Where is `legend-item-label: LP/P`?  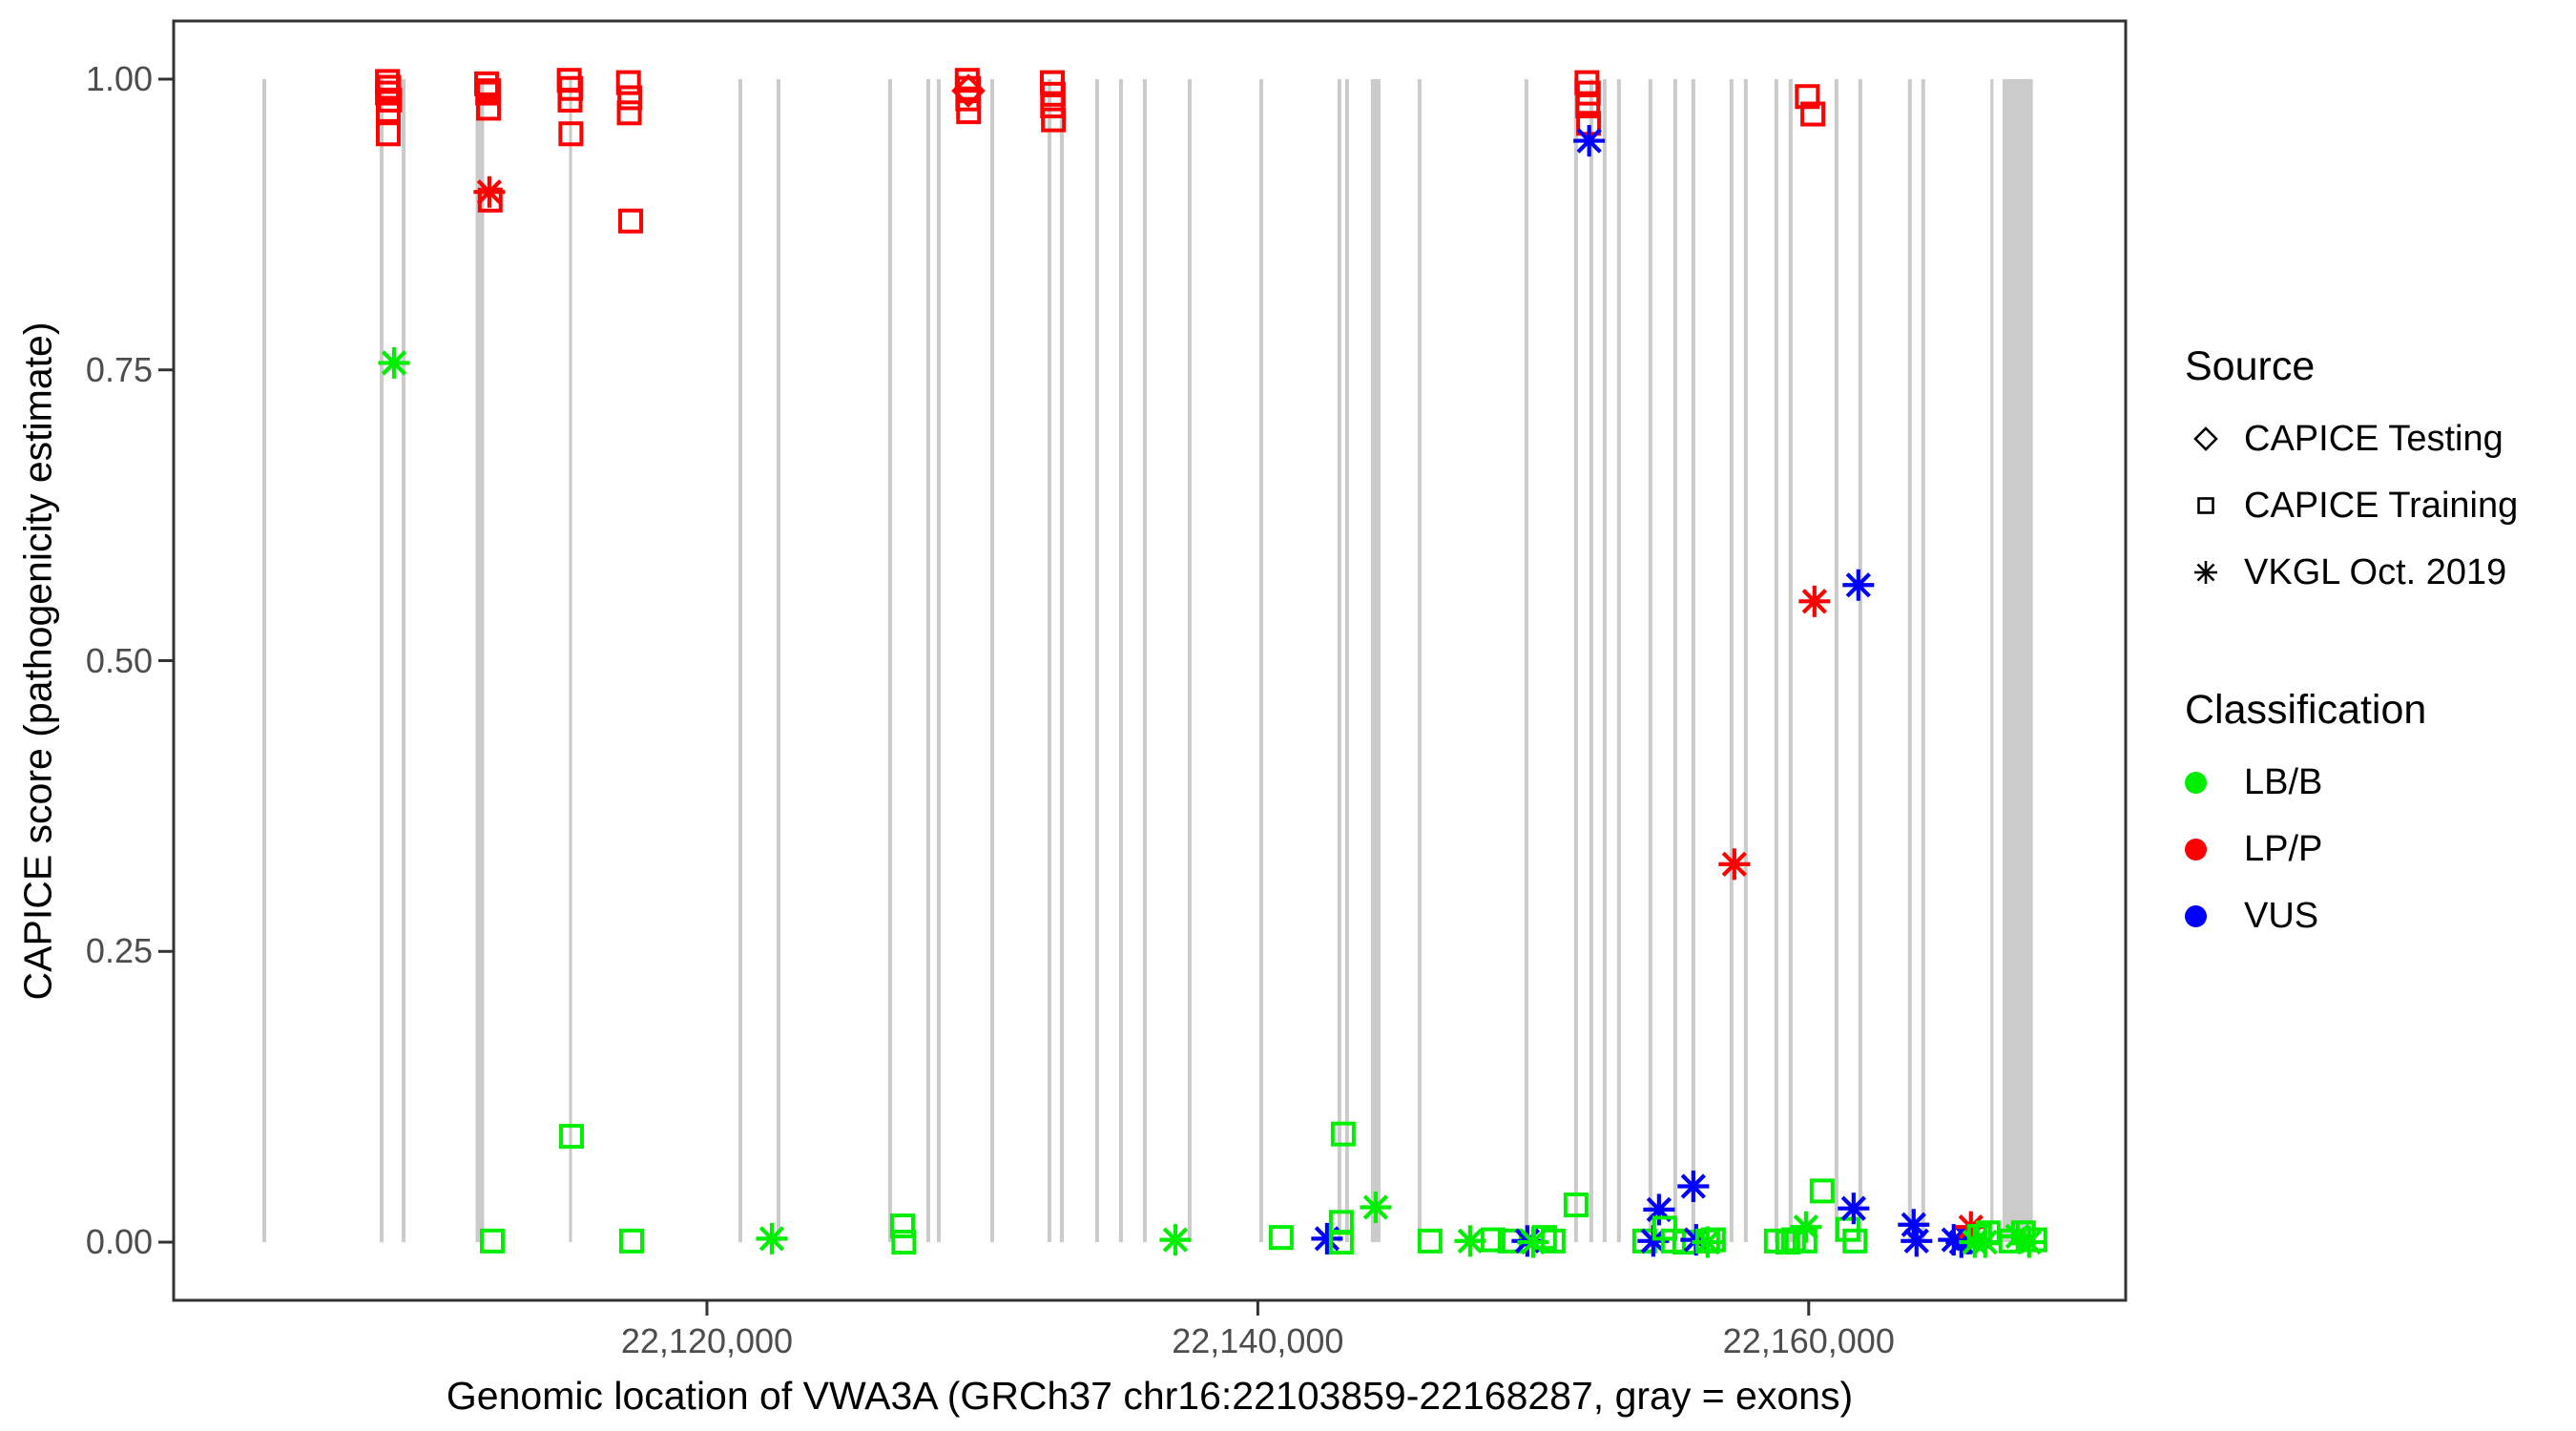
legend-item-label: LP/P is located at coordinates (2283, 848).